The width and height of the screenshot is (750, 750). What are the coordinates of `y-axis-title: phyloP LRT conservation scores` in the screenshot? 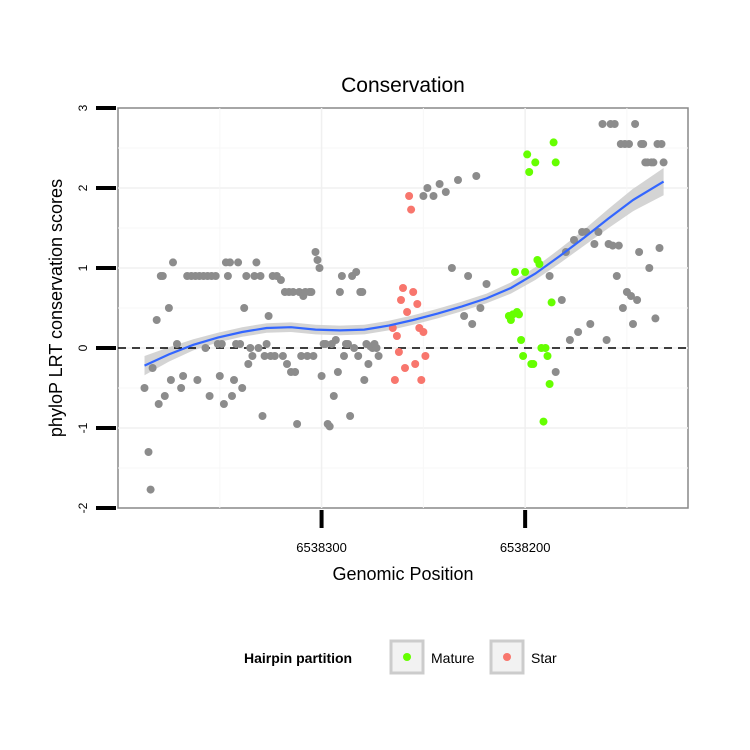 It's located at (56, 308).